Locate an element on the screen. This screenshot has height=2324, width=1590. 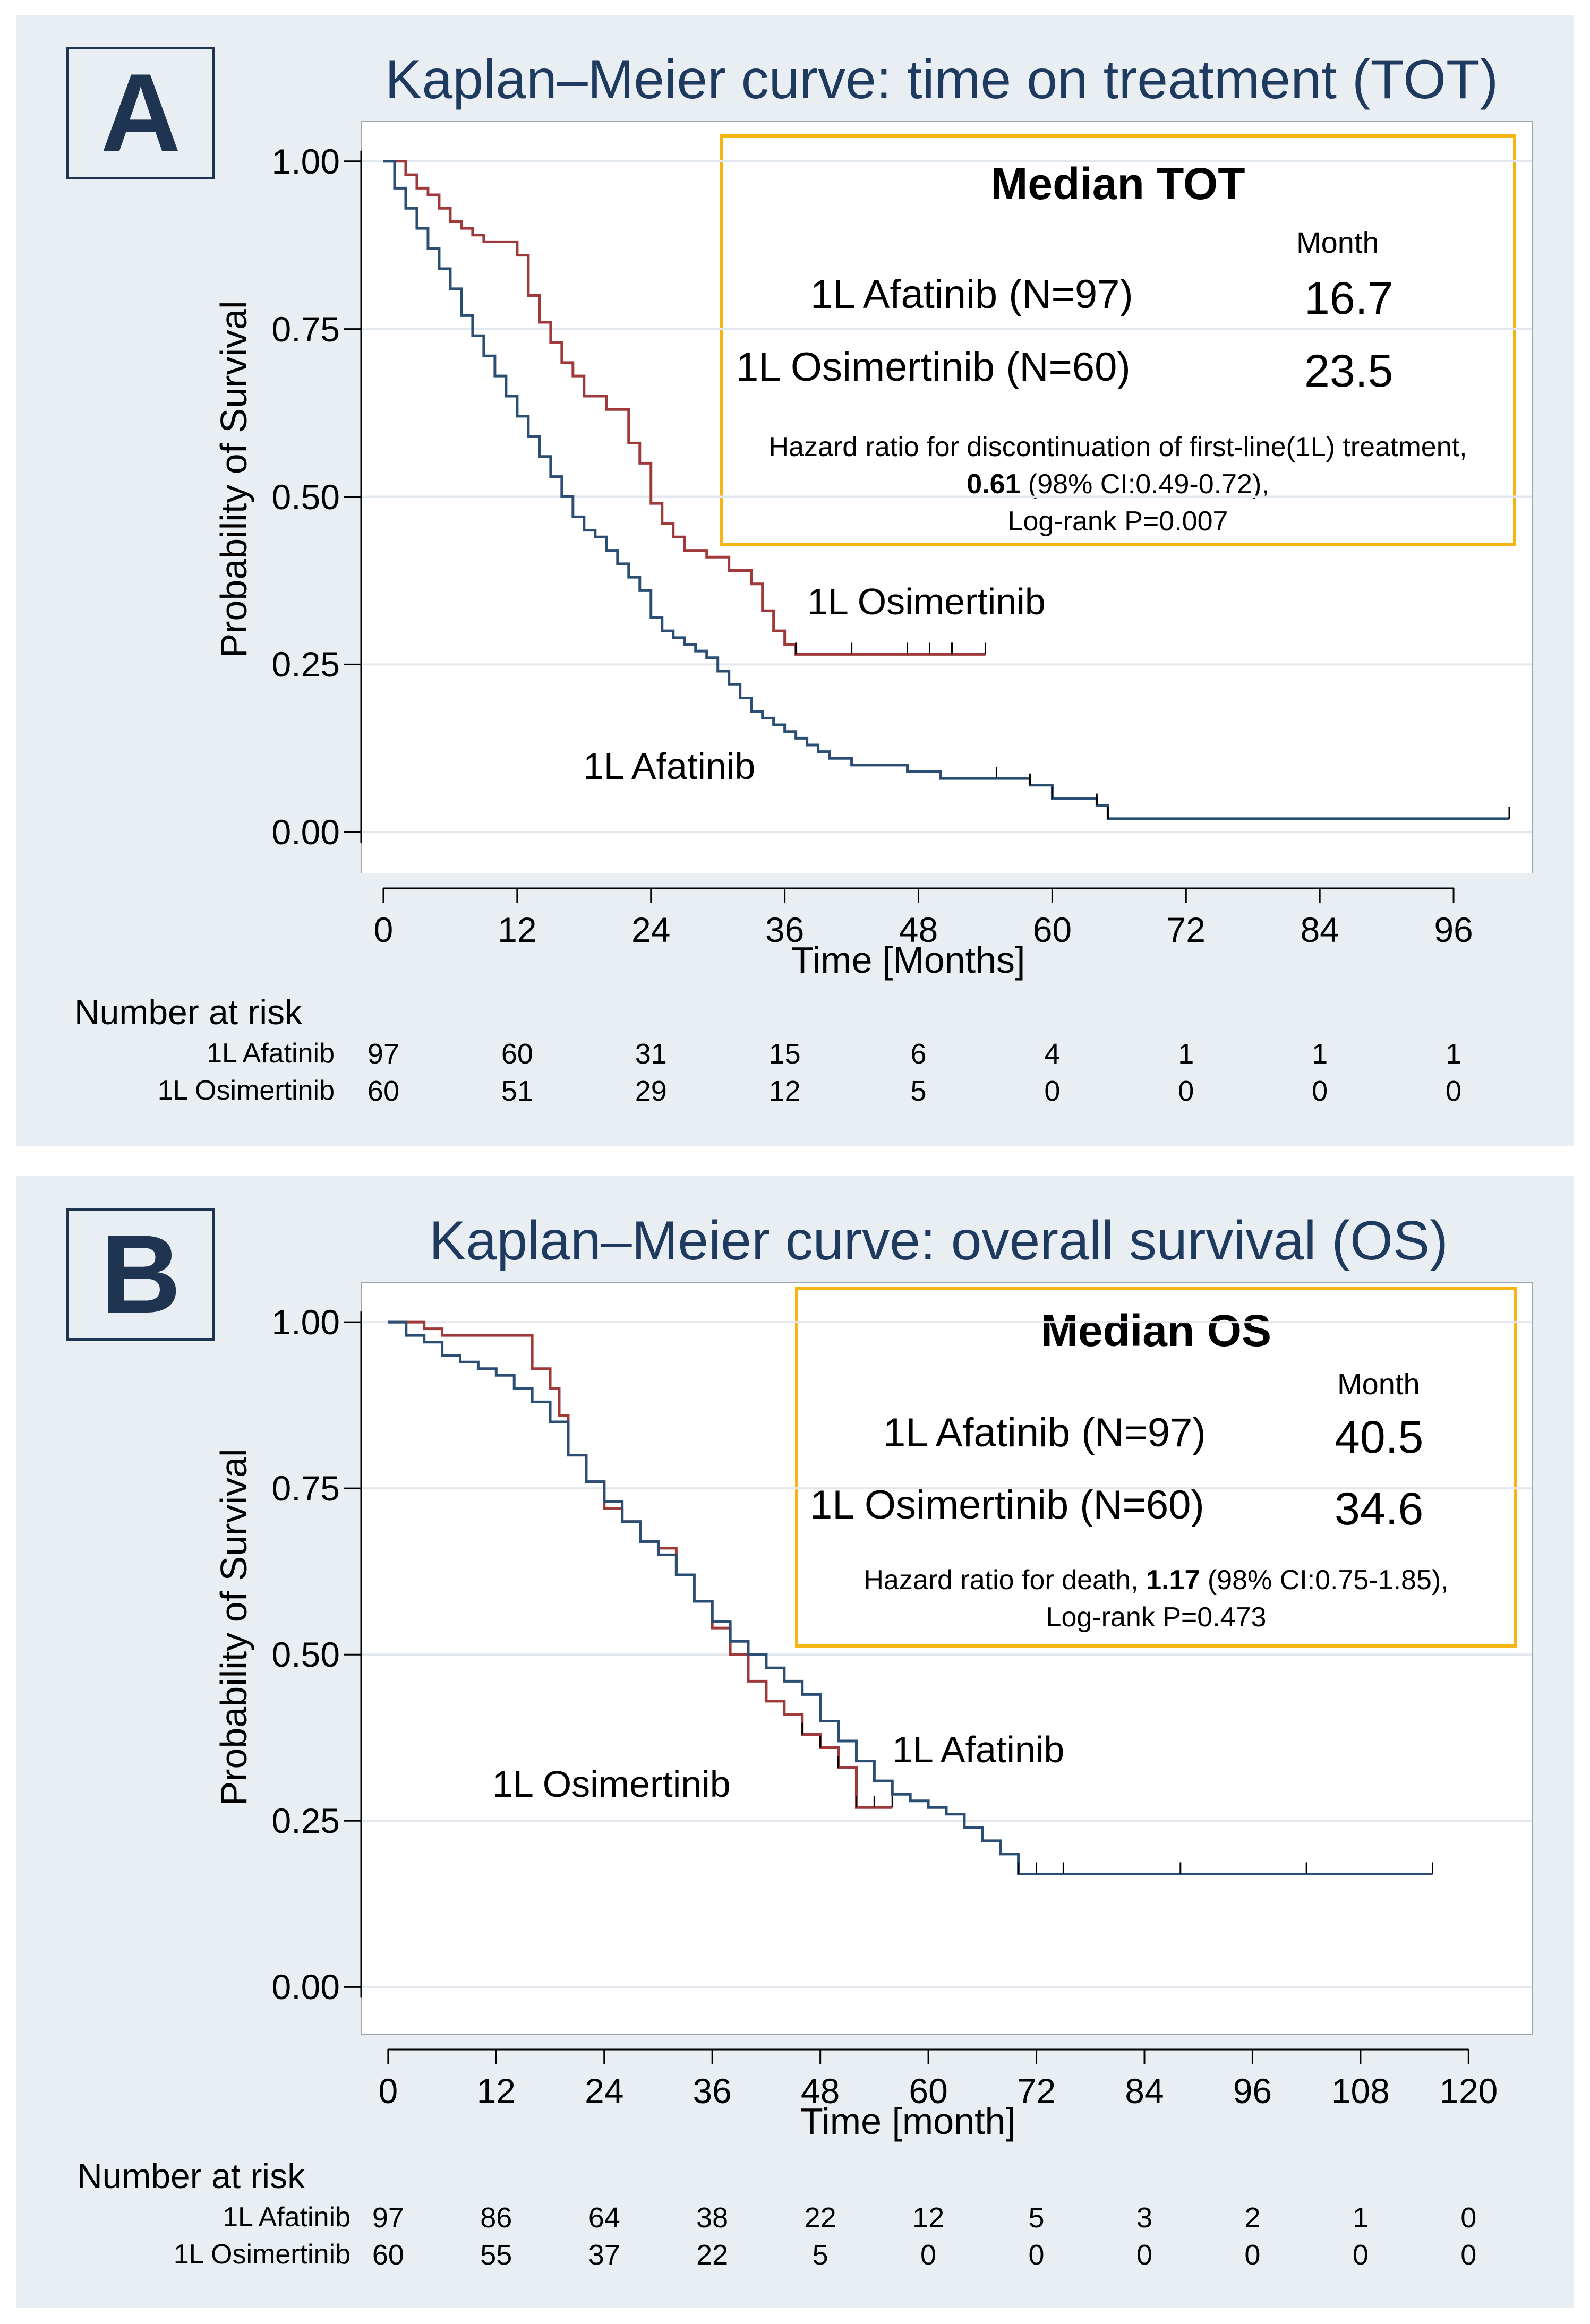
risk-value-afatinib: 5 is located at coordinates (1036, 2218).